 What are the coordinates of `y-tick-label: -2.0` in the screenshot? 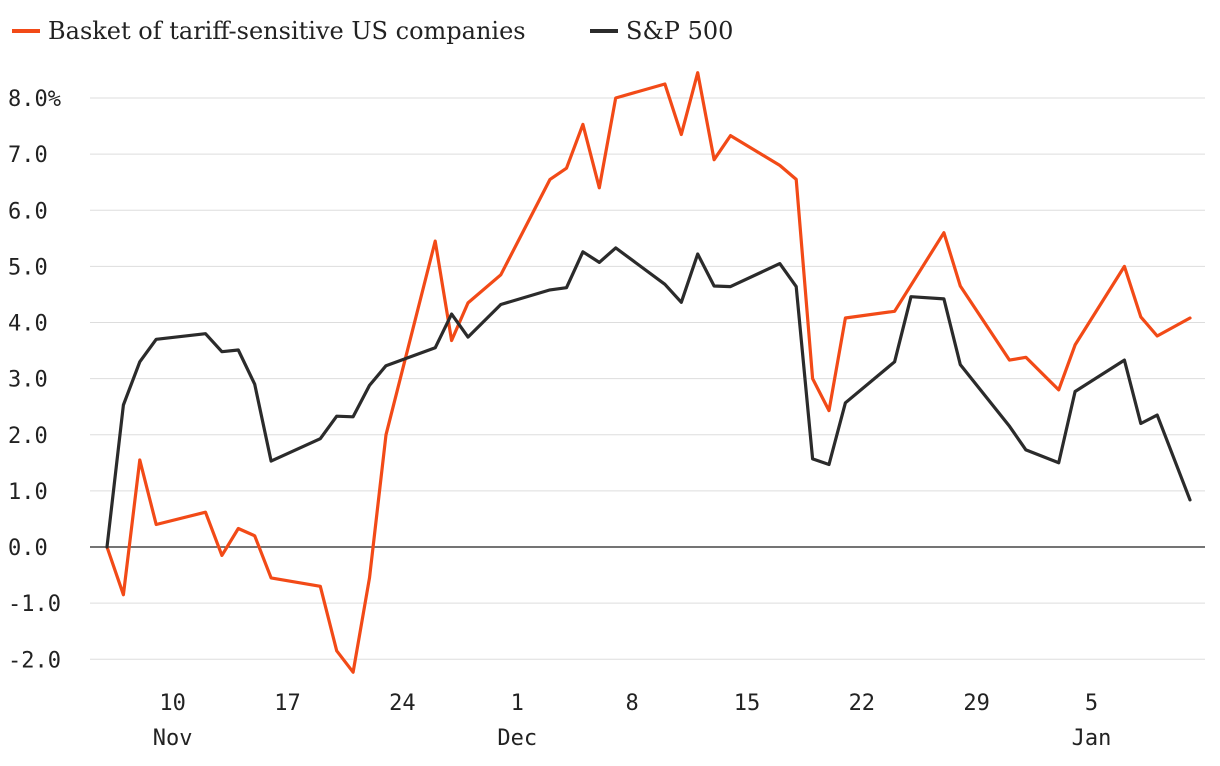 It's located at (34, 660).